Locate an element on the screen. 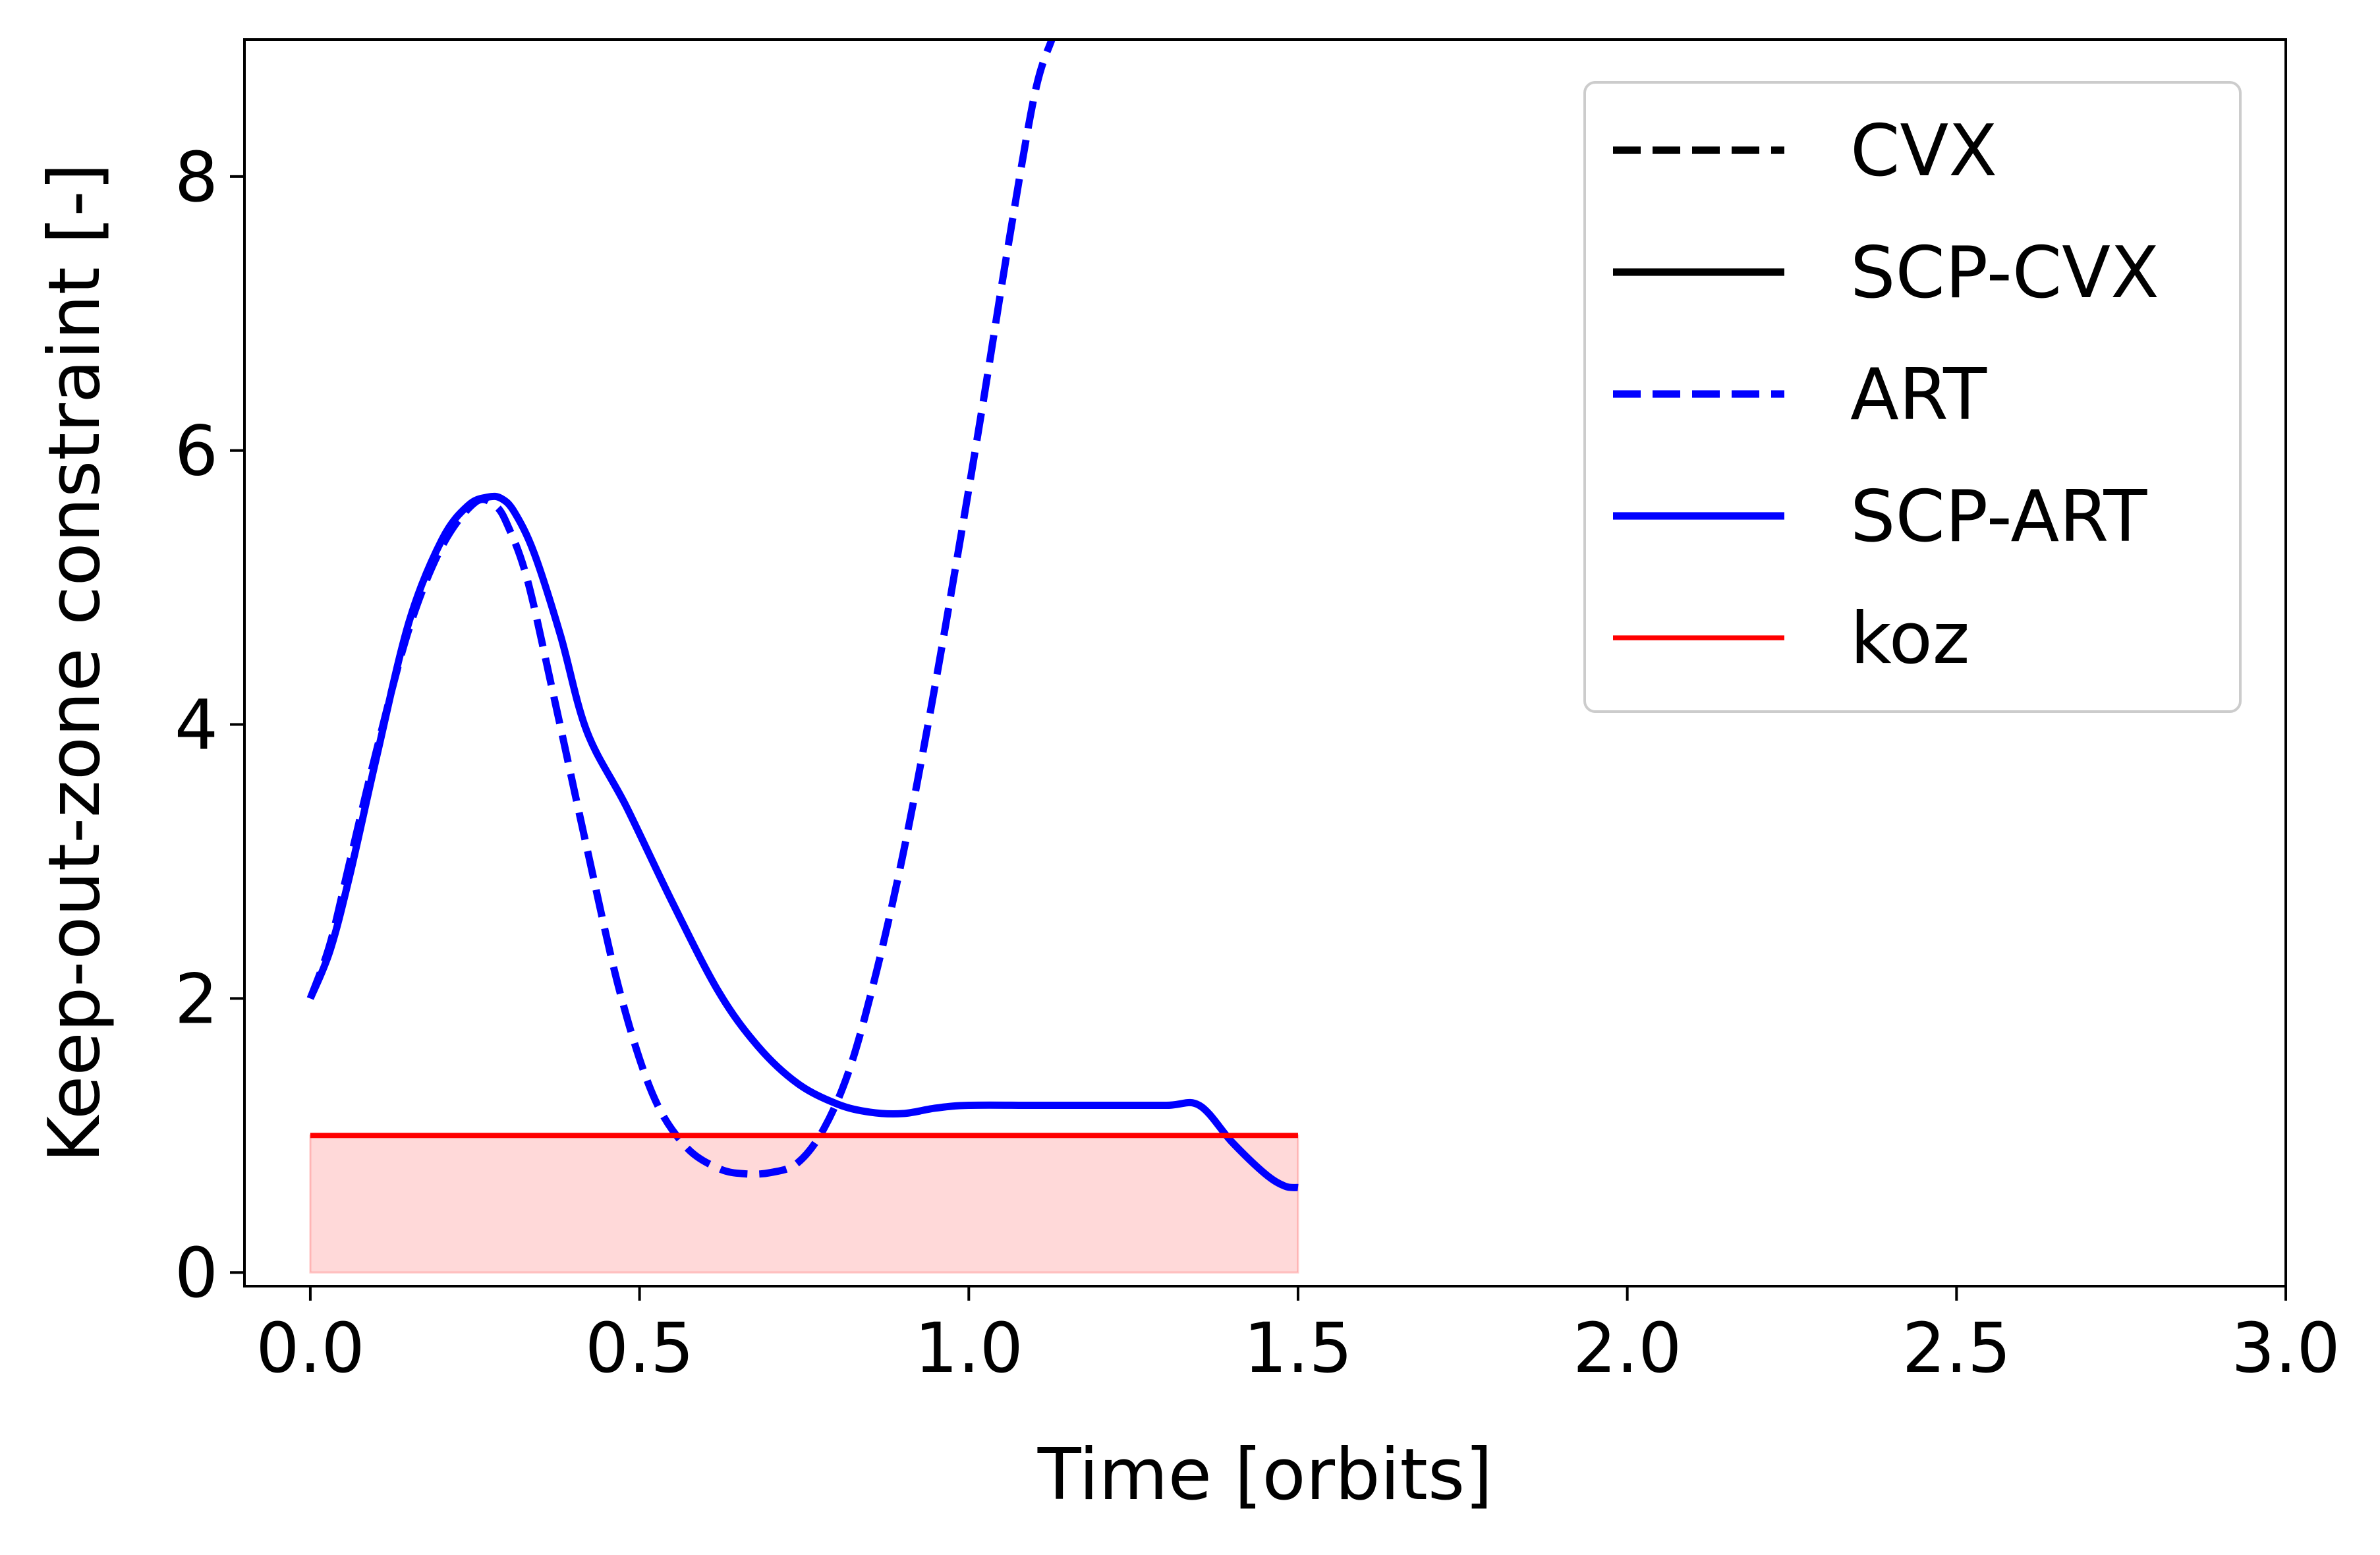  x-tick-label: 3.0 is located at coordinates (2285, 1348).